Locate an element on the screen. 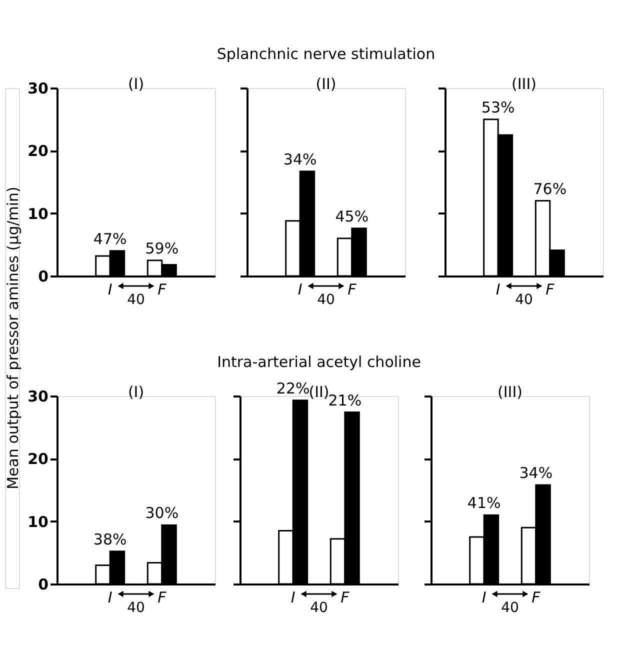  annotation: 30% is located at coordinates (162, 513).